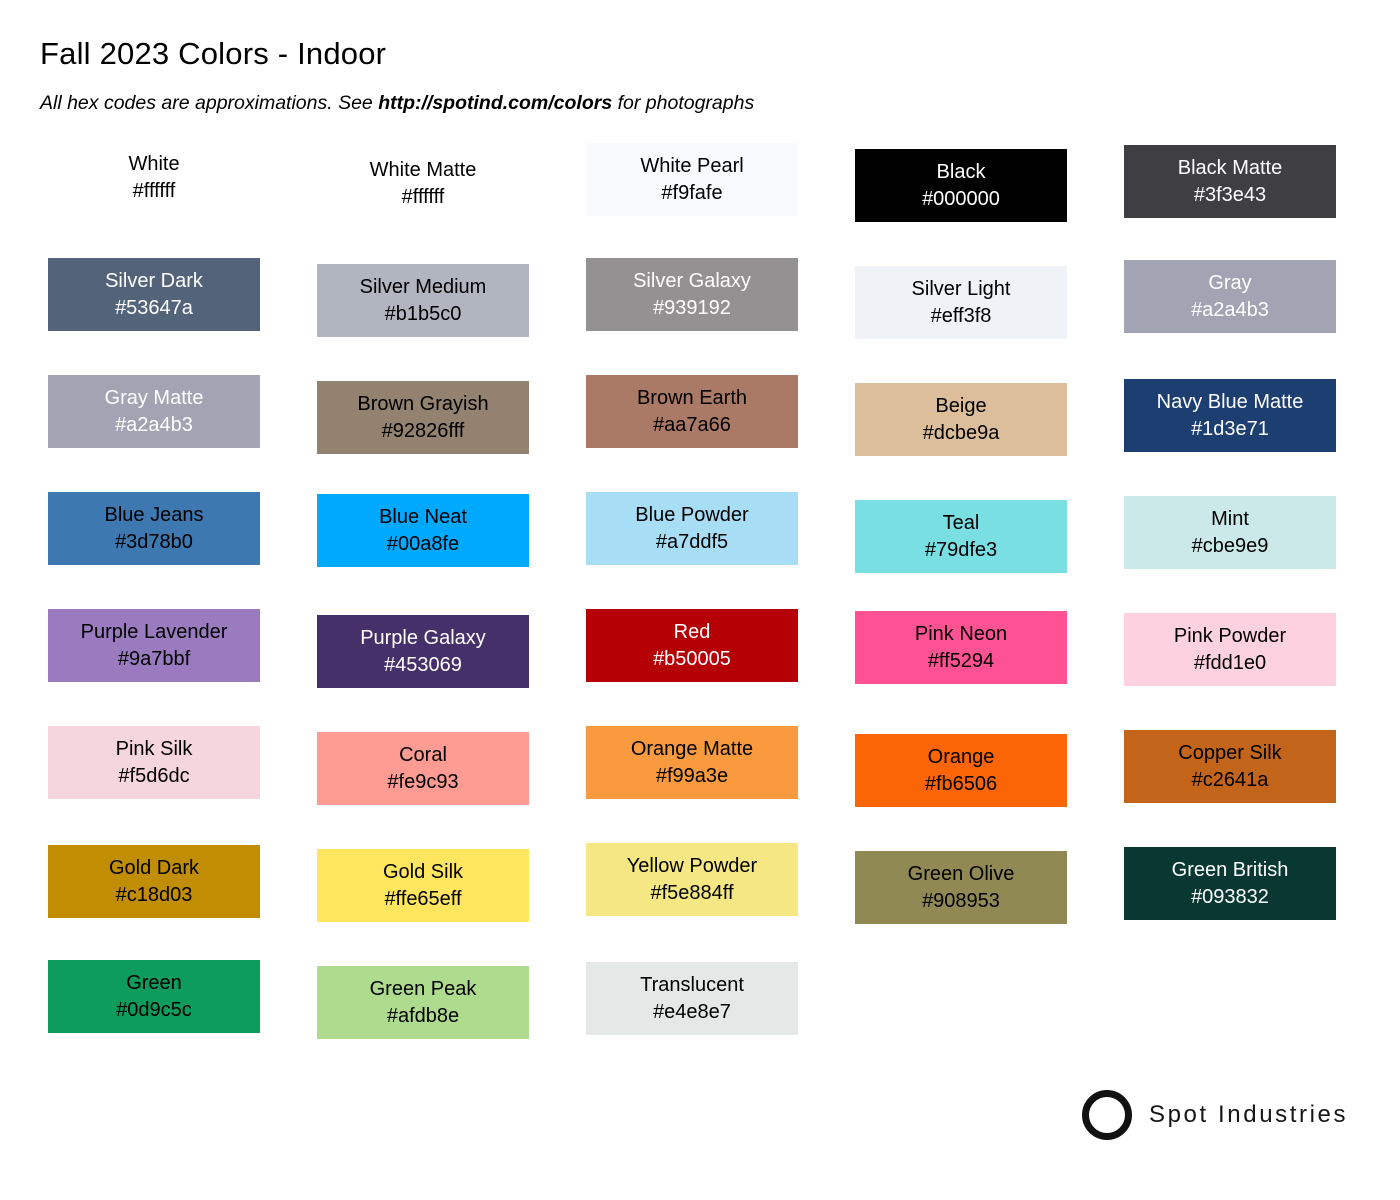 The image size is (1400, 1200). I want to click on swatch-hex: #c2641a, so click(1230, 779).